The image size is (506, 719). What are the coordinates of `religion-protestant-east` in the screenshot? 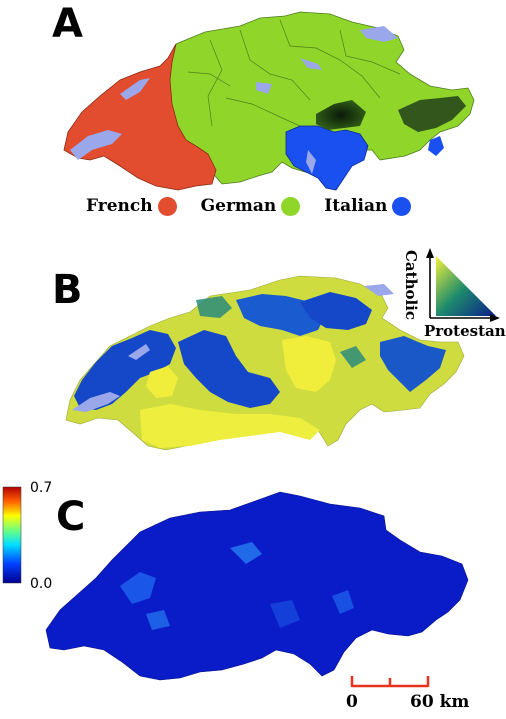 It's located at (413, 364).